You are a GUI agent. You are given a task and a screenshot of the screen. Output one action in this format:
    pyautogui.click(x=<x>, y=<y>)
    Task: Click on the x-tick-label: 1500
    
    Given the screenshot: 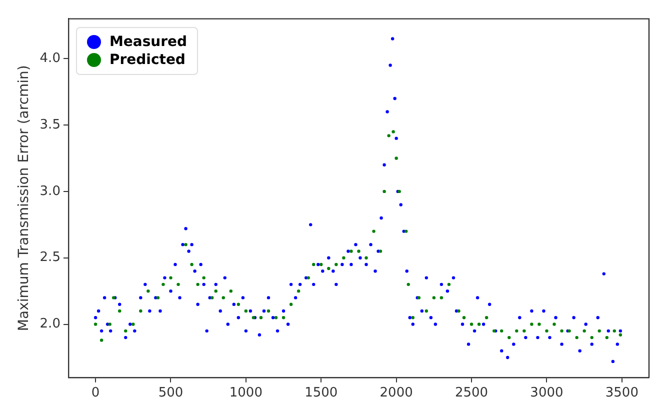 What is the action you would take?
    pyautogui.click(x=321, y=393)
    